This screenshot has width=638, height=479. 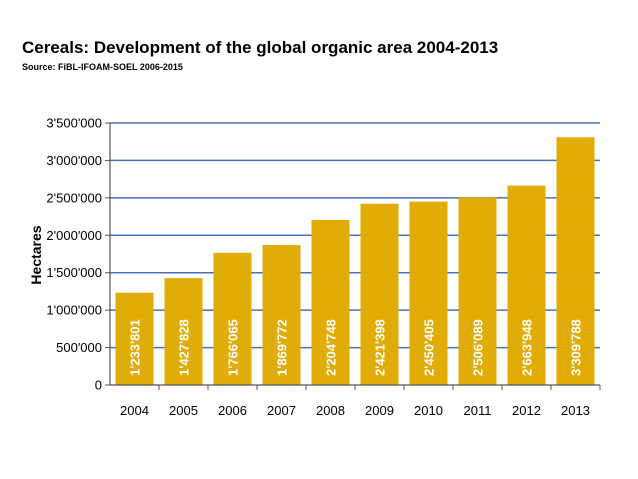 I want to click on bar-value-label: 1'766'065, so click(x=233, y=347).